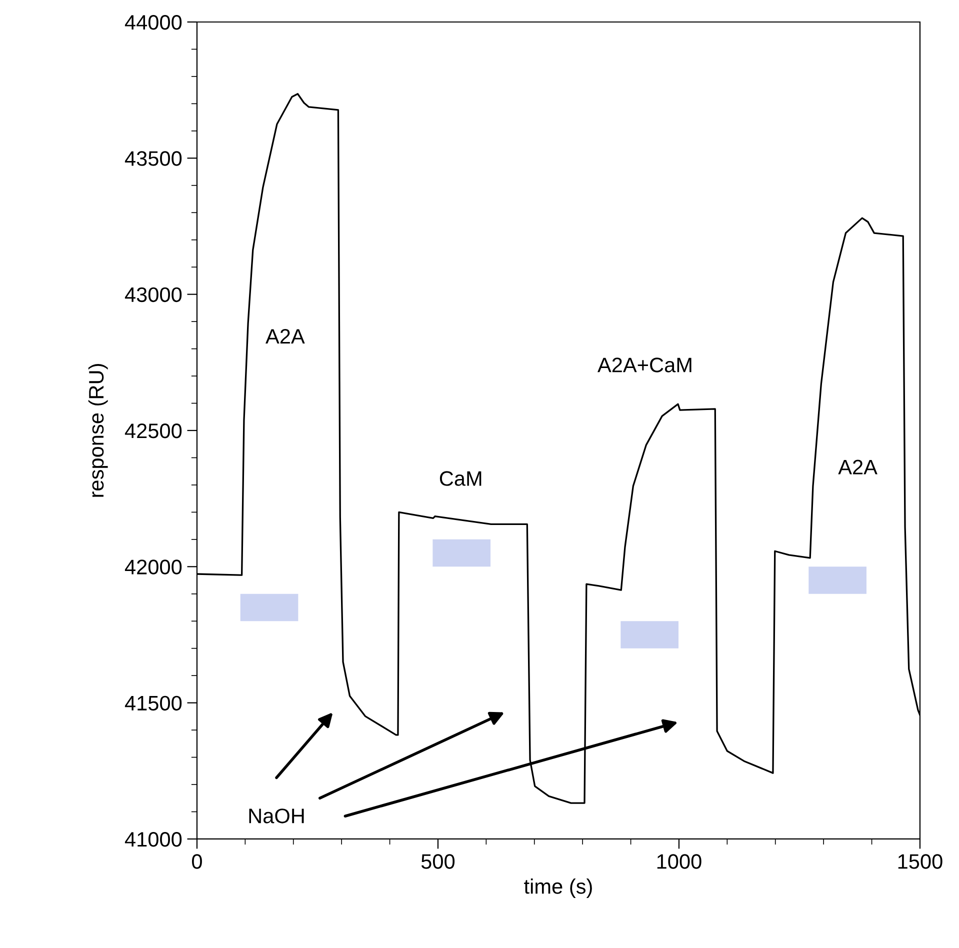  I want to click on y-tick-label: 43000, so click(153, 294).